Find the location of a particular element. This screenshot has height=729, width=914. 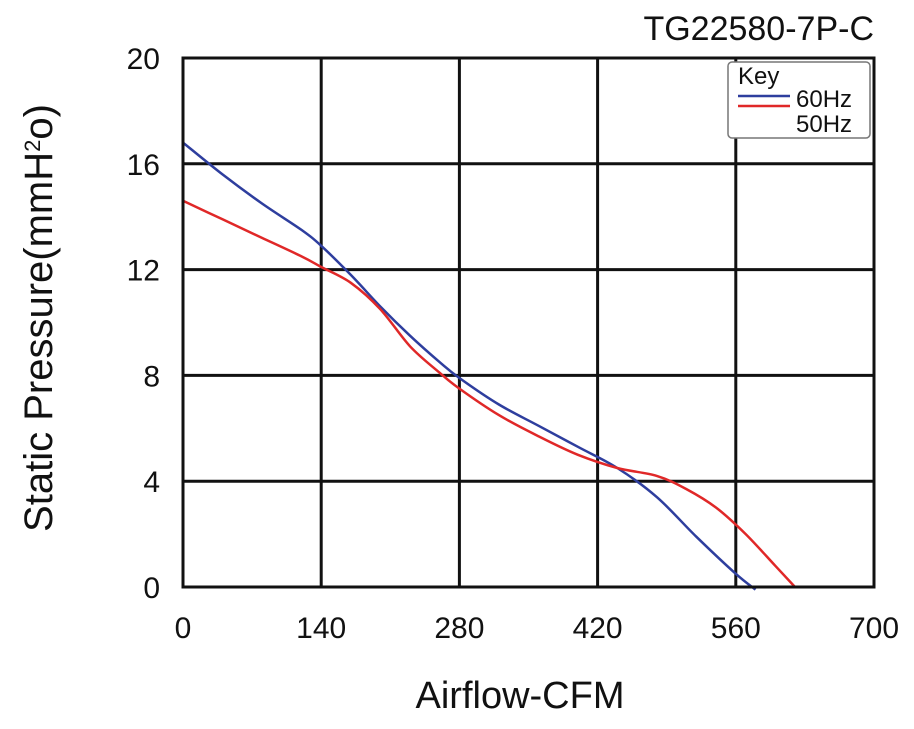

x-axis-label: Airflow-CFM is located at coordinates (520, 696).